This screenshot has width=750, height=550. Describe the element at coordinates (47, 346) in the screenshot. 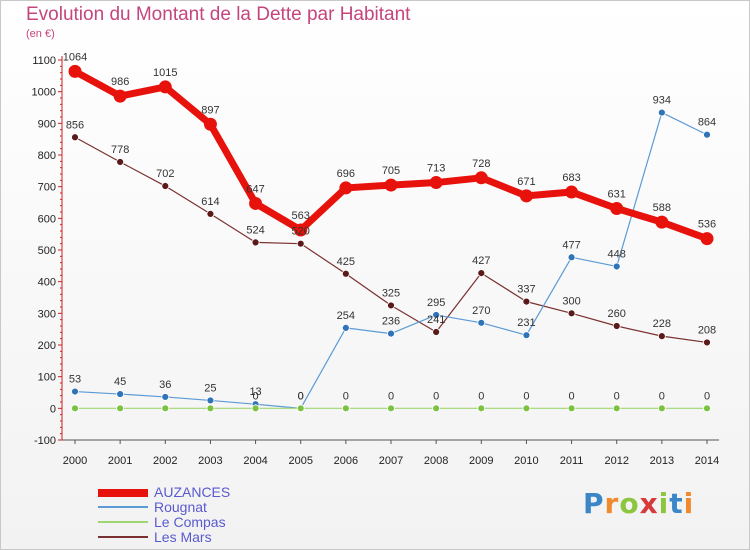

I see `y-tick-label: 200` at that location.